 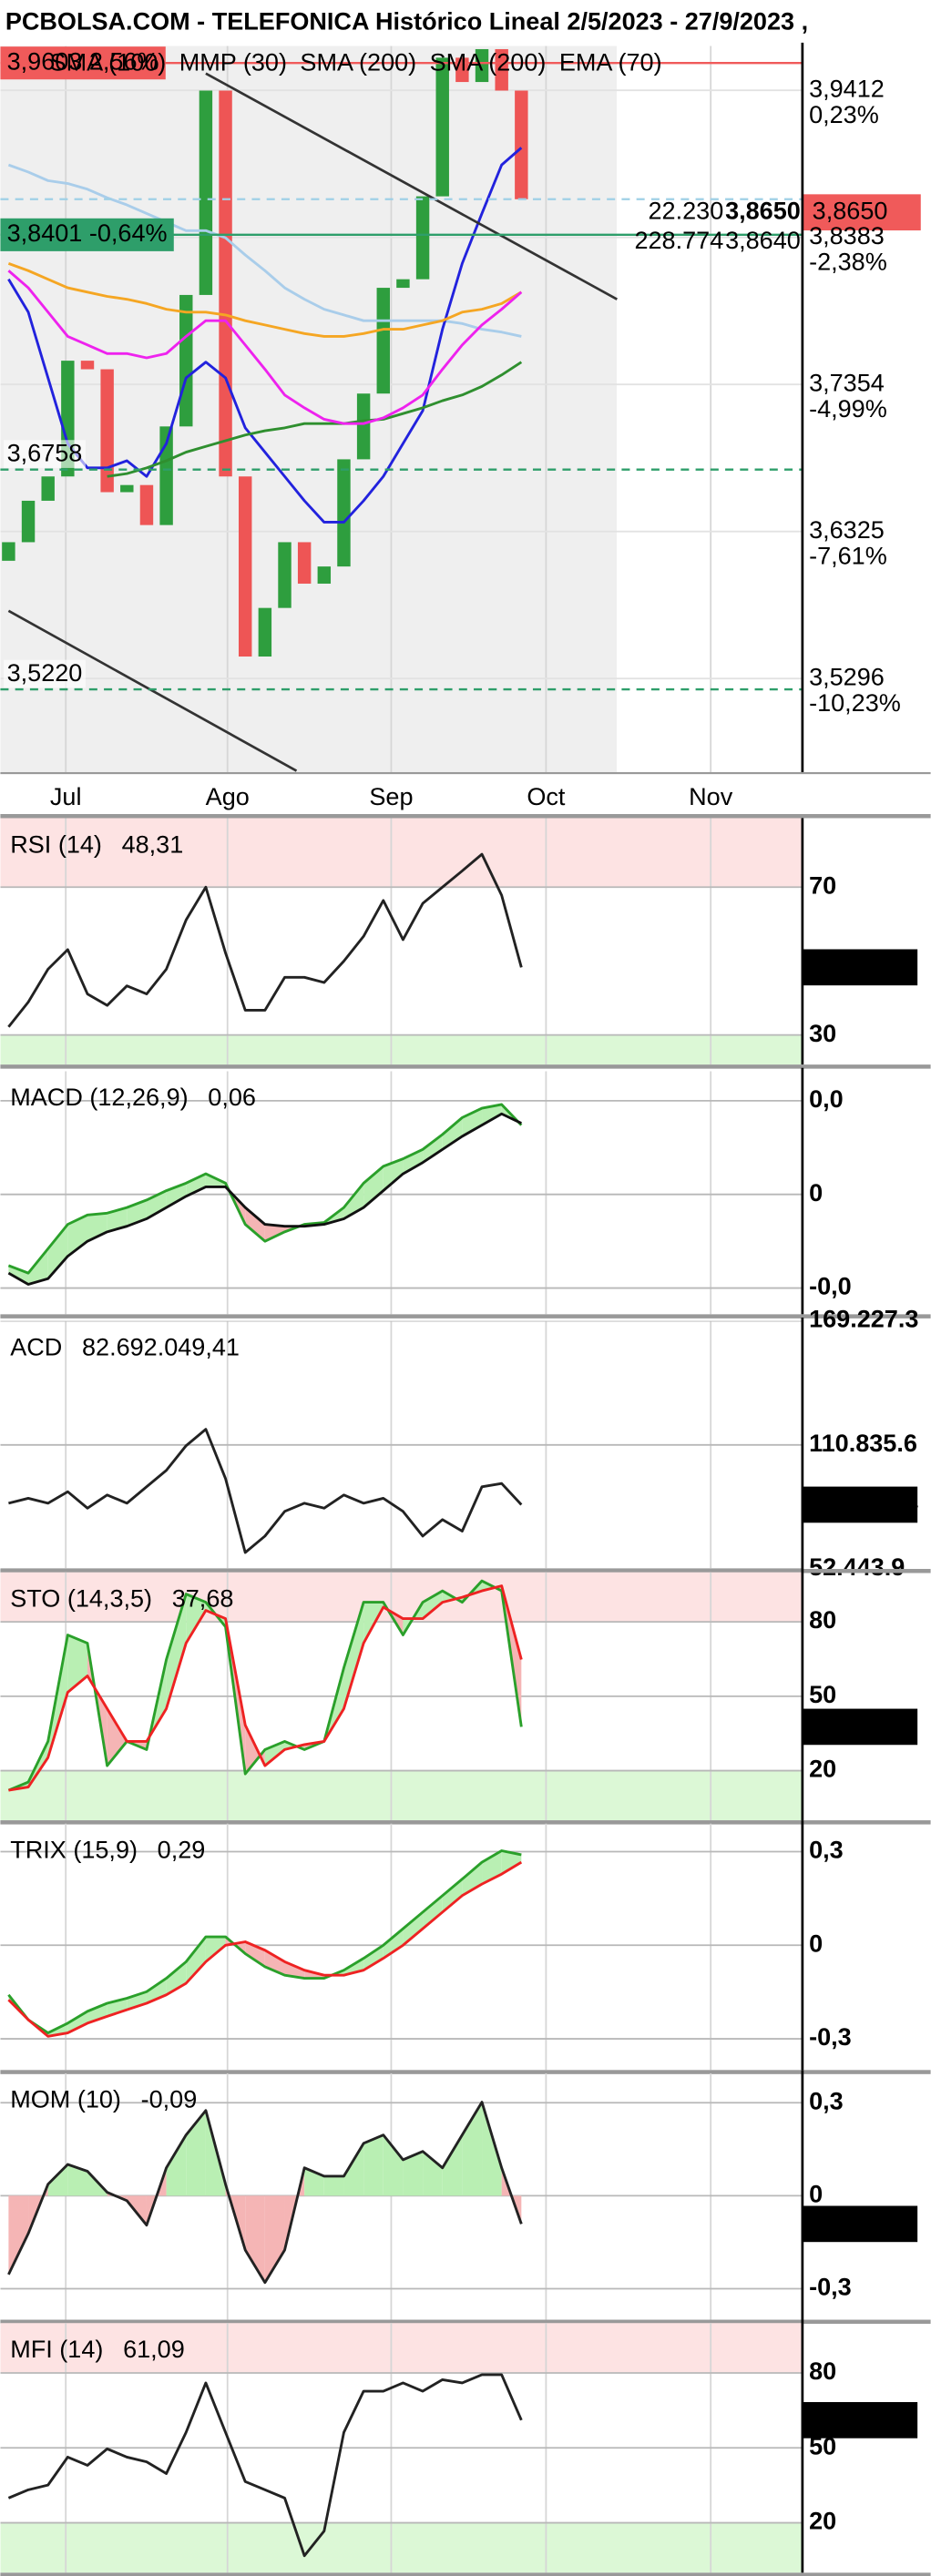 What do you see at coordinates (816, 2194) in the screenshot?
I see `y-tick-label: 0` at bounding box center [816, 2194].